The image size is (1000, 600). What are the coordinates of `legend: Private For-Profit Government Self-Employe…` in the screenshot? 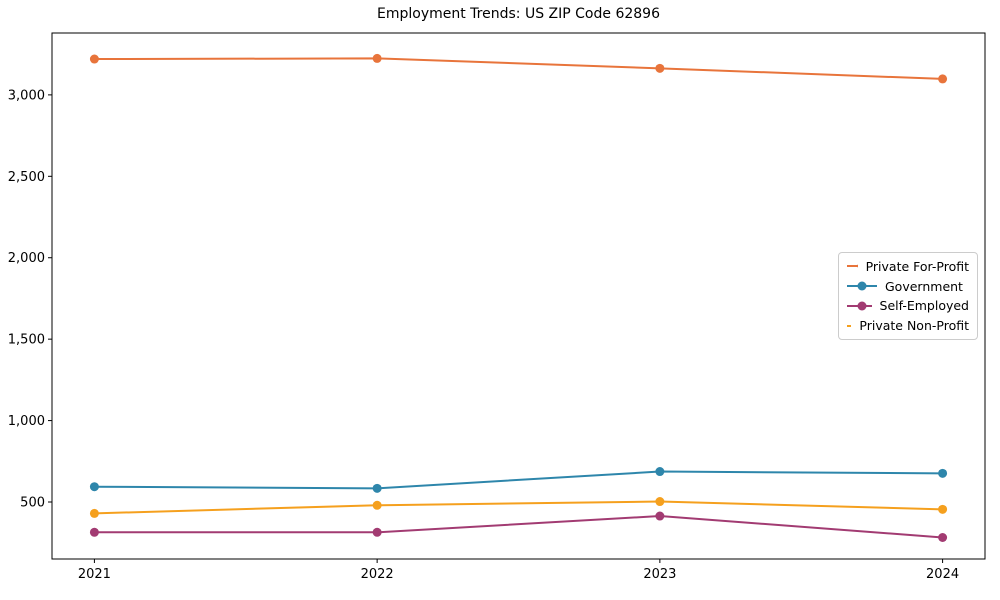 It's located at (908, 296).